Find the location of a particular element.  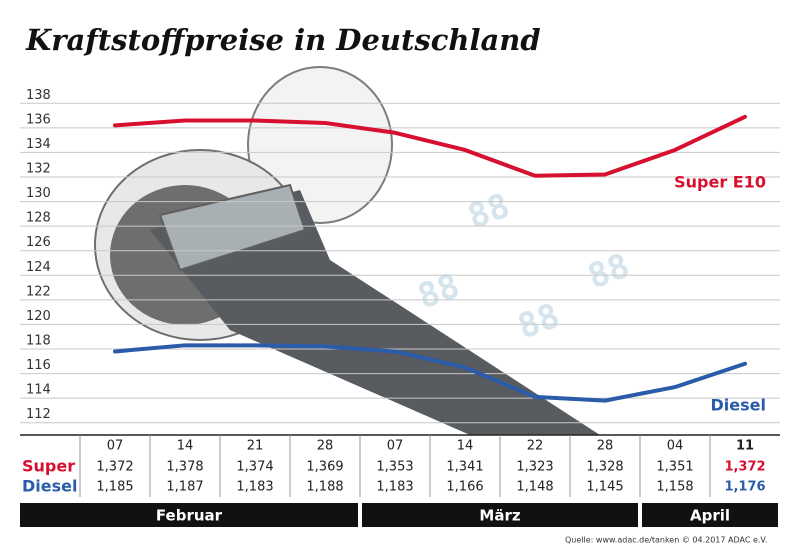

table-cell: 1,145 is located at coordinates (604, 487).